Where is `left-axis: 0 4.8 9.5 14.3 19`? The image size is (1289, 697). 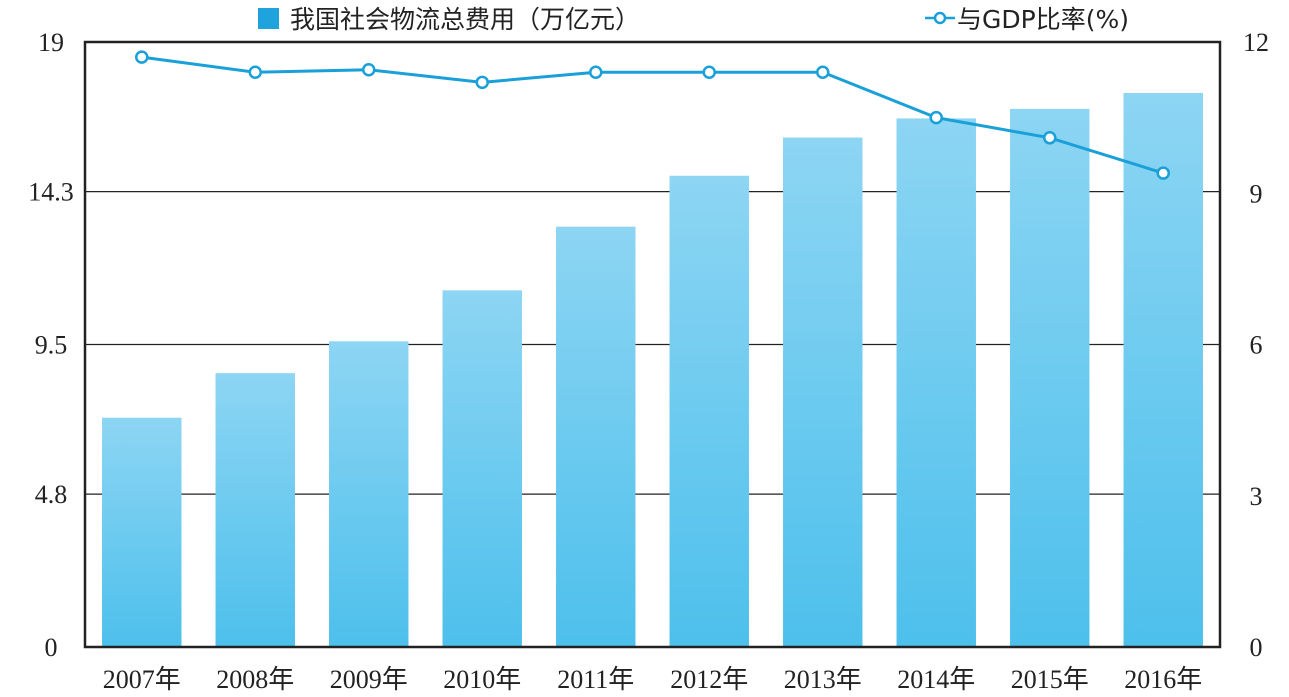
left-axis: 0 4.8 9.5 14.3 19 is located at coordinates (51, 345).